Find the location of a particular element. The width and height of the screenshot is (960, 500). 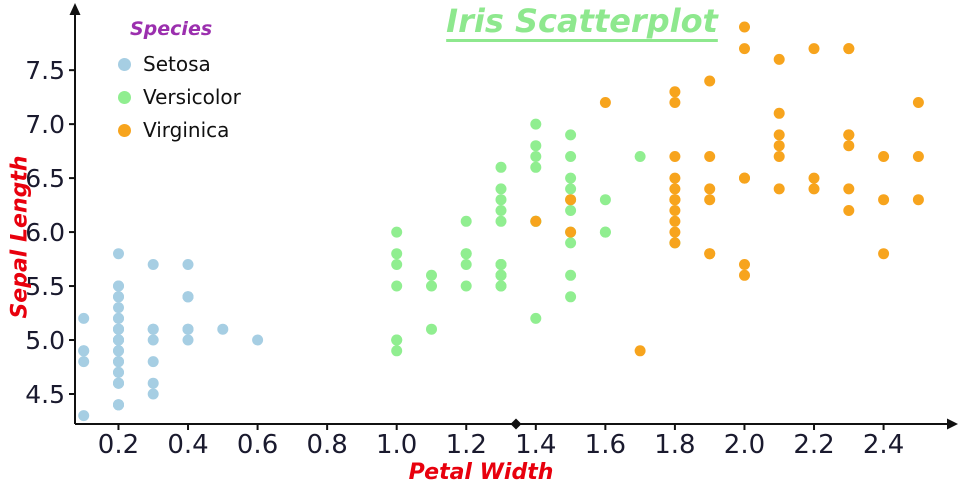

y-axis-label: Sepal Length is located at coordinates (20, 237).